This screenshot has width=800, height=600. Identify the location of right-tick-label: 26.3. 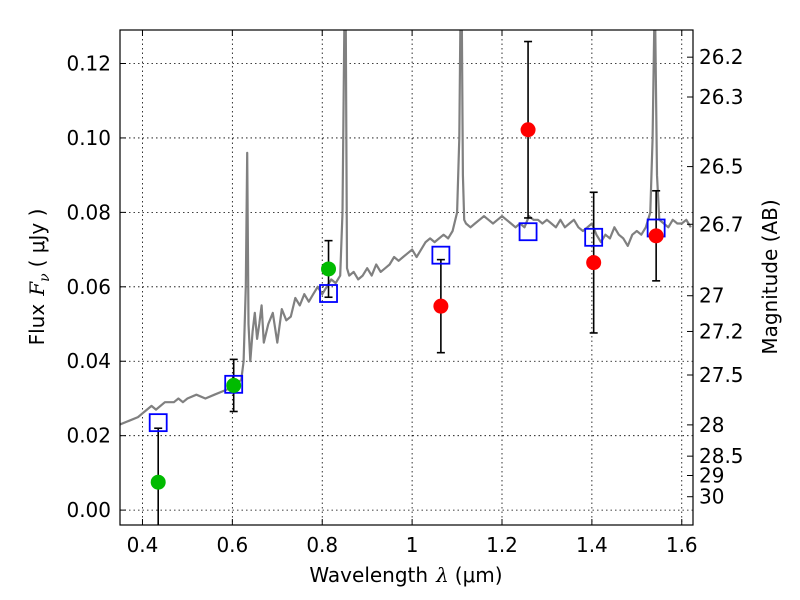
(721, 97).